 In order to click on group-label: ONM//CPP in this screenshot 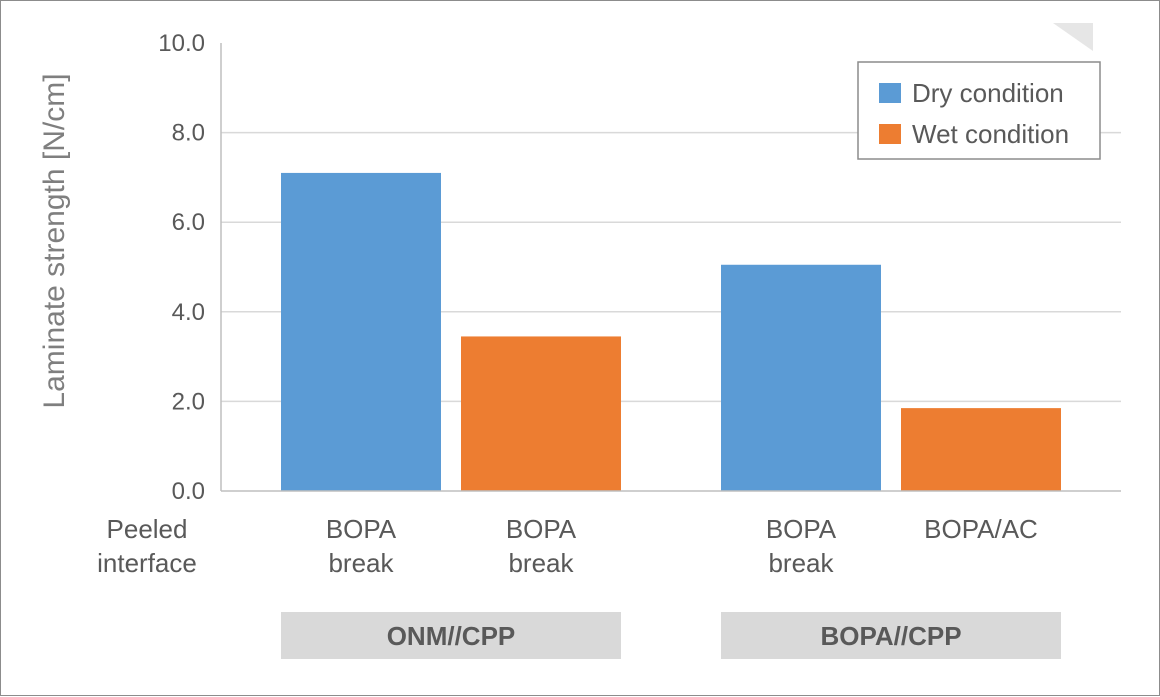, I will do `click(451, 636)`.